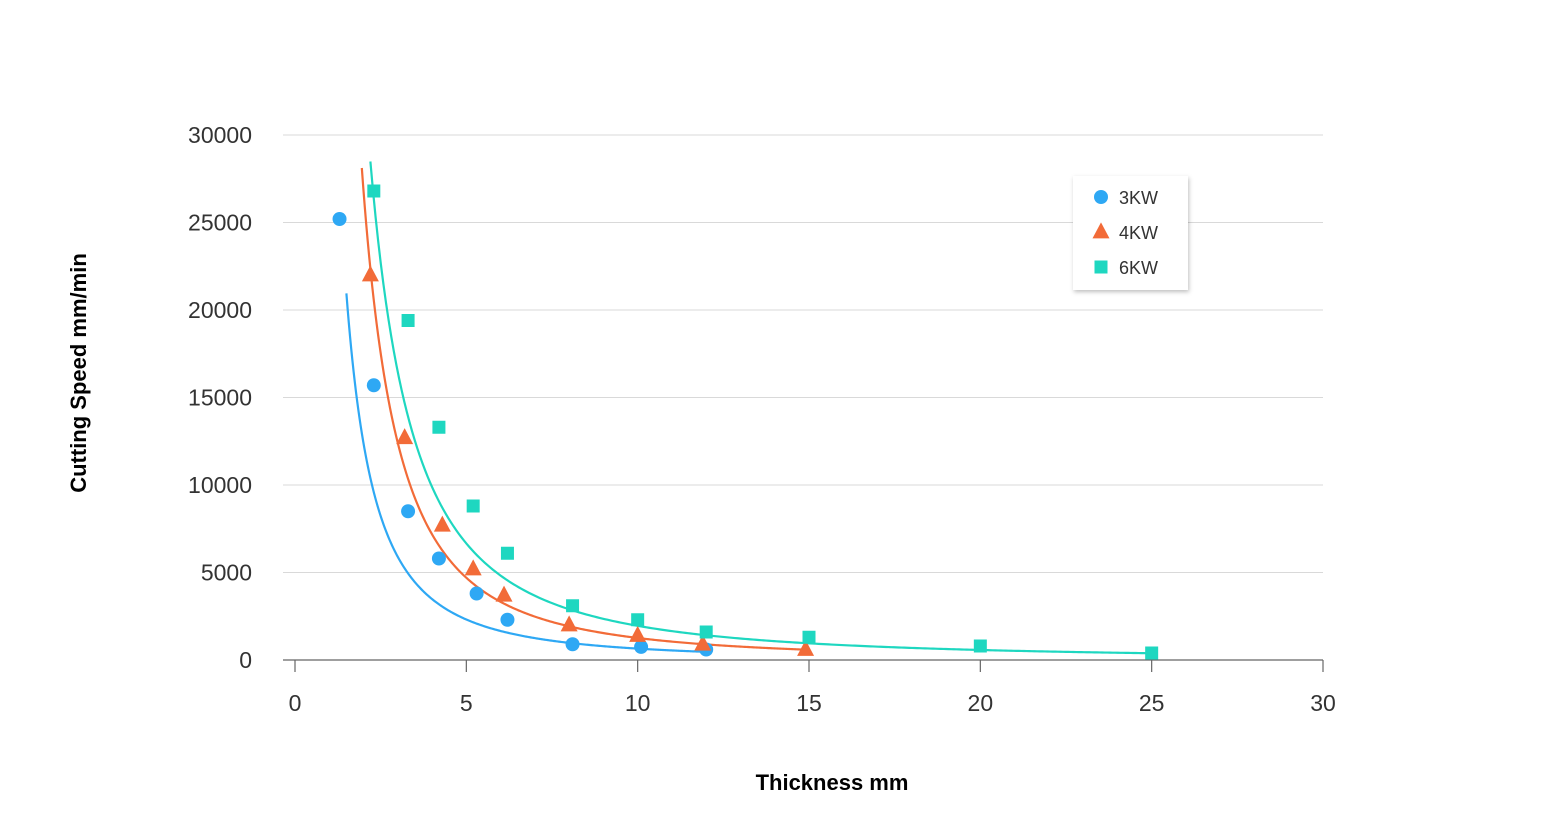 This screenshot has width=1561, height=822. Describe the element at coordinates (1138, 198) in the screenshot. I see `legend-label-3KW: 3KW` at that location.